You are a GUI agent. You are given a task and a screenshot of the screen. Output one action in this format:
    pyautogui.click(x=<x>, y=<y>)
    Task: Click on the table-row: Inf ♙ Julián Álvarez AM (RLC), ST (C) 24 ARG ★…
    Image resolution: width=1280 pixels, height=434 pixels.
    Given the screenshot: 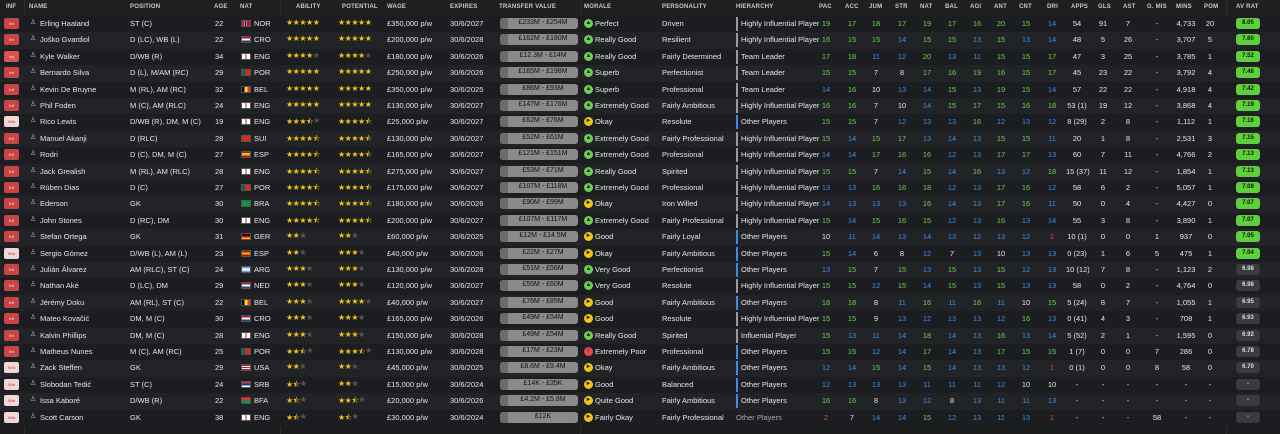 What is the action you would take?
    pyautogui.click(x=640, y=270)
    